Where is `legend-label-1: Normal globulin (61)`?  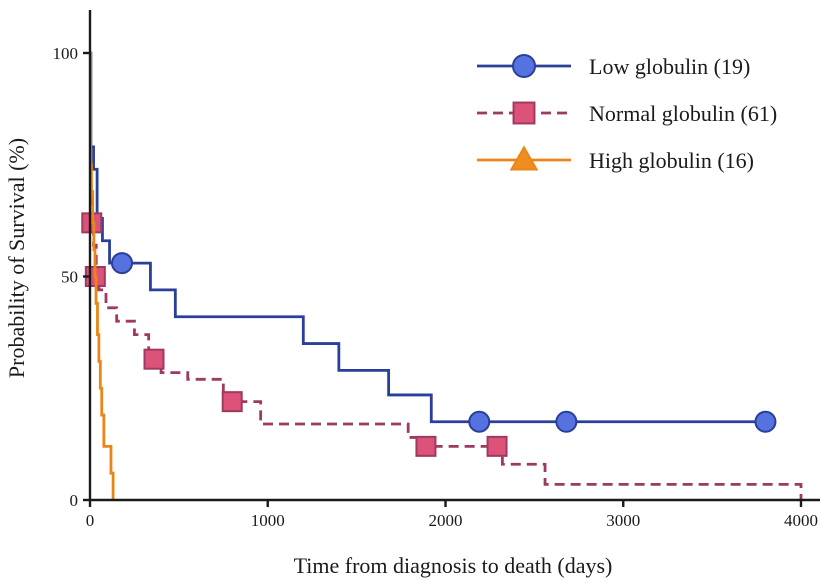 legend-label-1: Normal globulin (61) is located at coordinates (683, 113).